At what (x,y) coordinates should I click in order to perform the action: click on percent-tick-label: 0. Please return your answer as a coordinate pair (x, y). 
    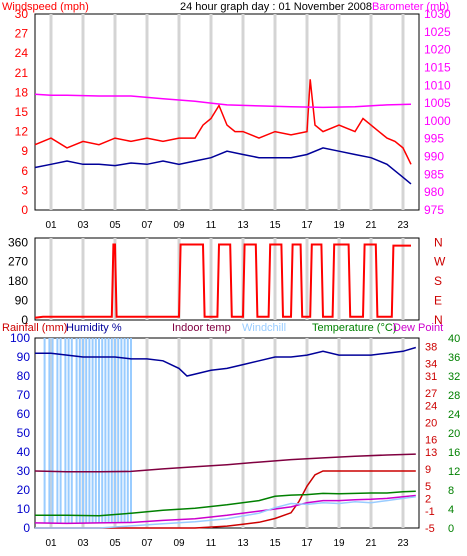
    Looking at the image, I should click on (26, 528).